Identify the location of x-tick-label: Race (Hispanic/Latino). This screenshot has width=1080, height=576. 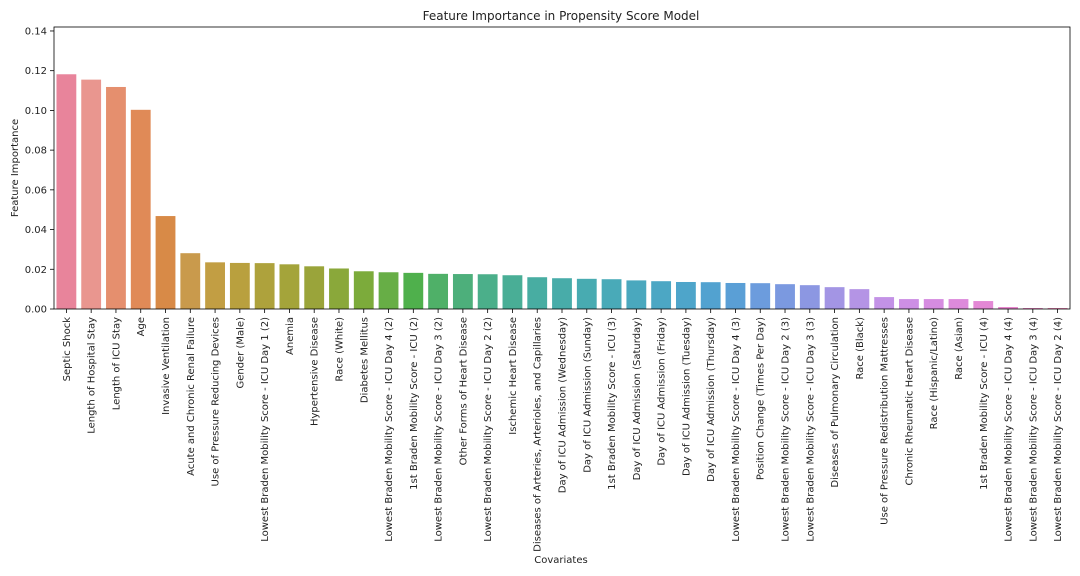
(934, 373).